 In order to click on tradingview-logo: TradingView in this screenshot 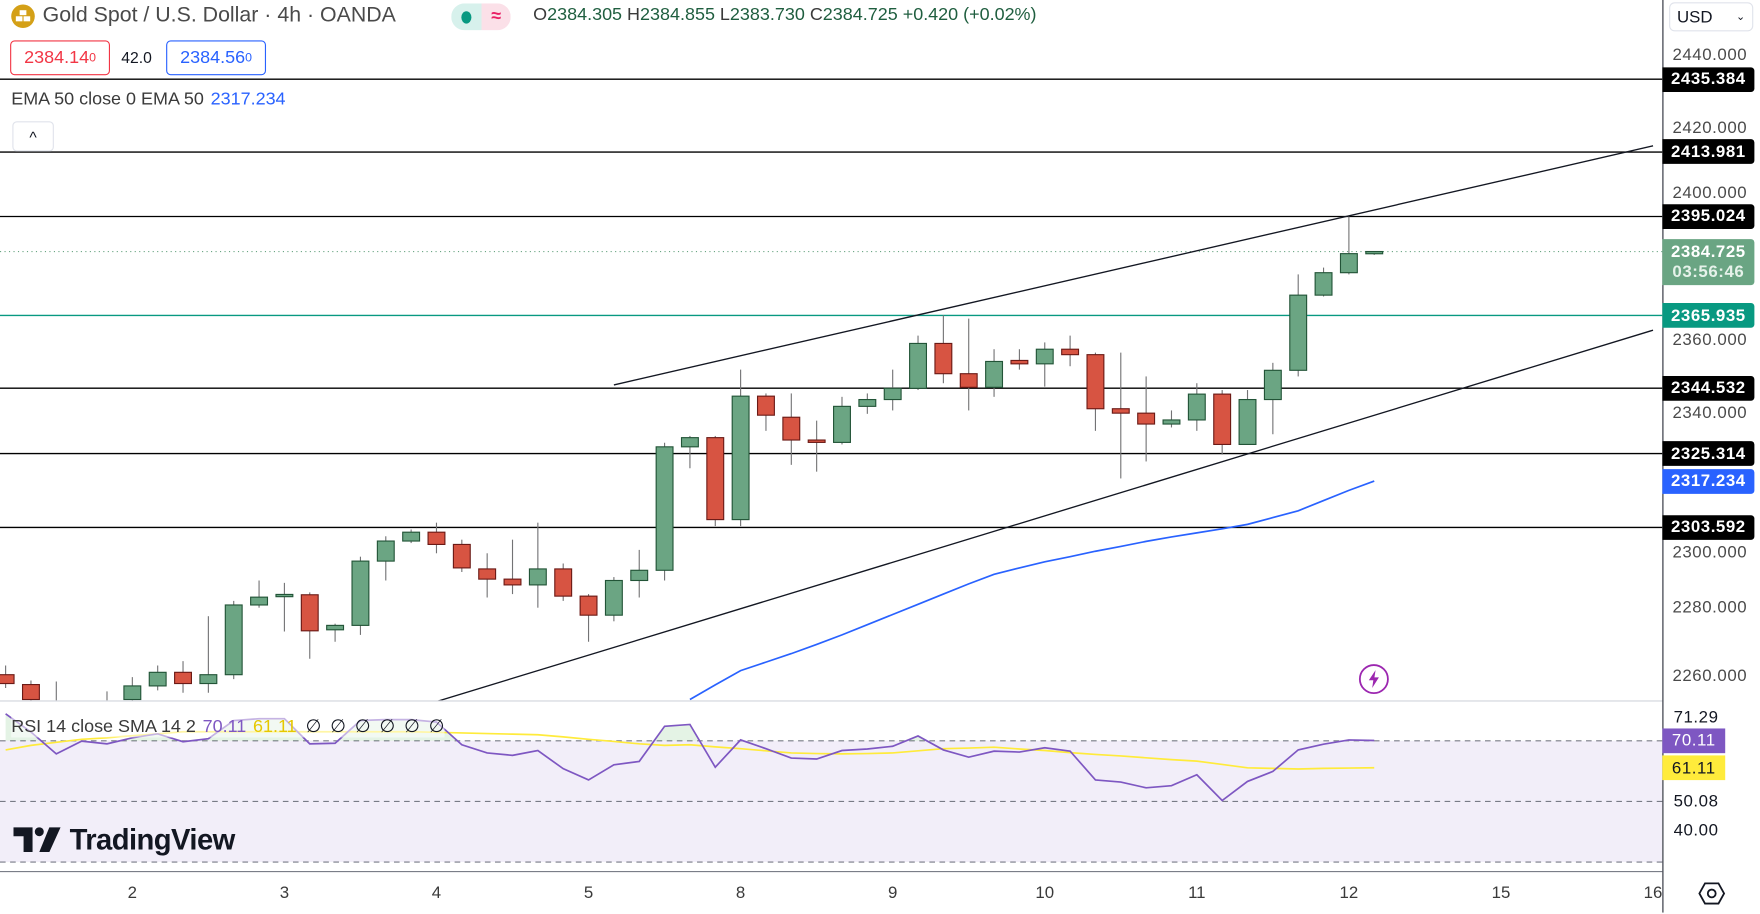, I will do `click(124, 839)`.